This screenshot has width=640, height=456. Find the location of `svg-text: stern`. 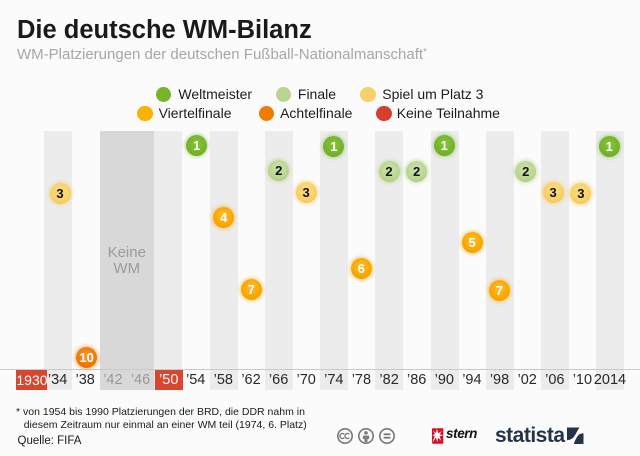

svg-text: stern is located at coordinates (461, 434).